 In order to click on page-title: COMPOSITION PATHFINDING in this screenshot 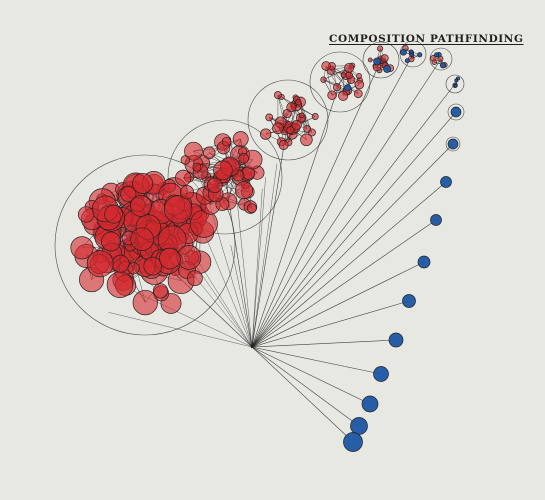, I will do `click(426, 39)`.